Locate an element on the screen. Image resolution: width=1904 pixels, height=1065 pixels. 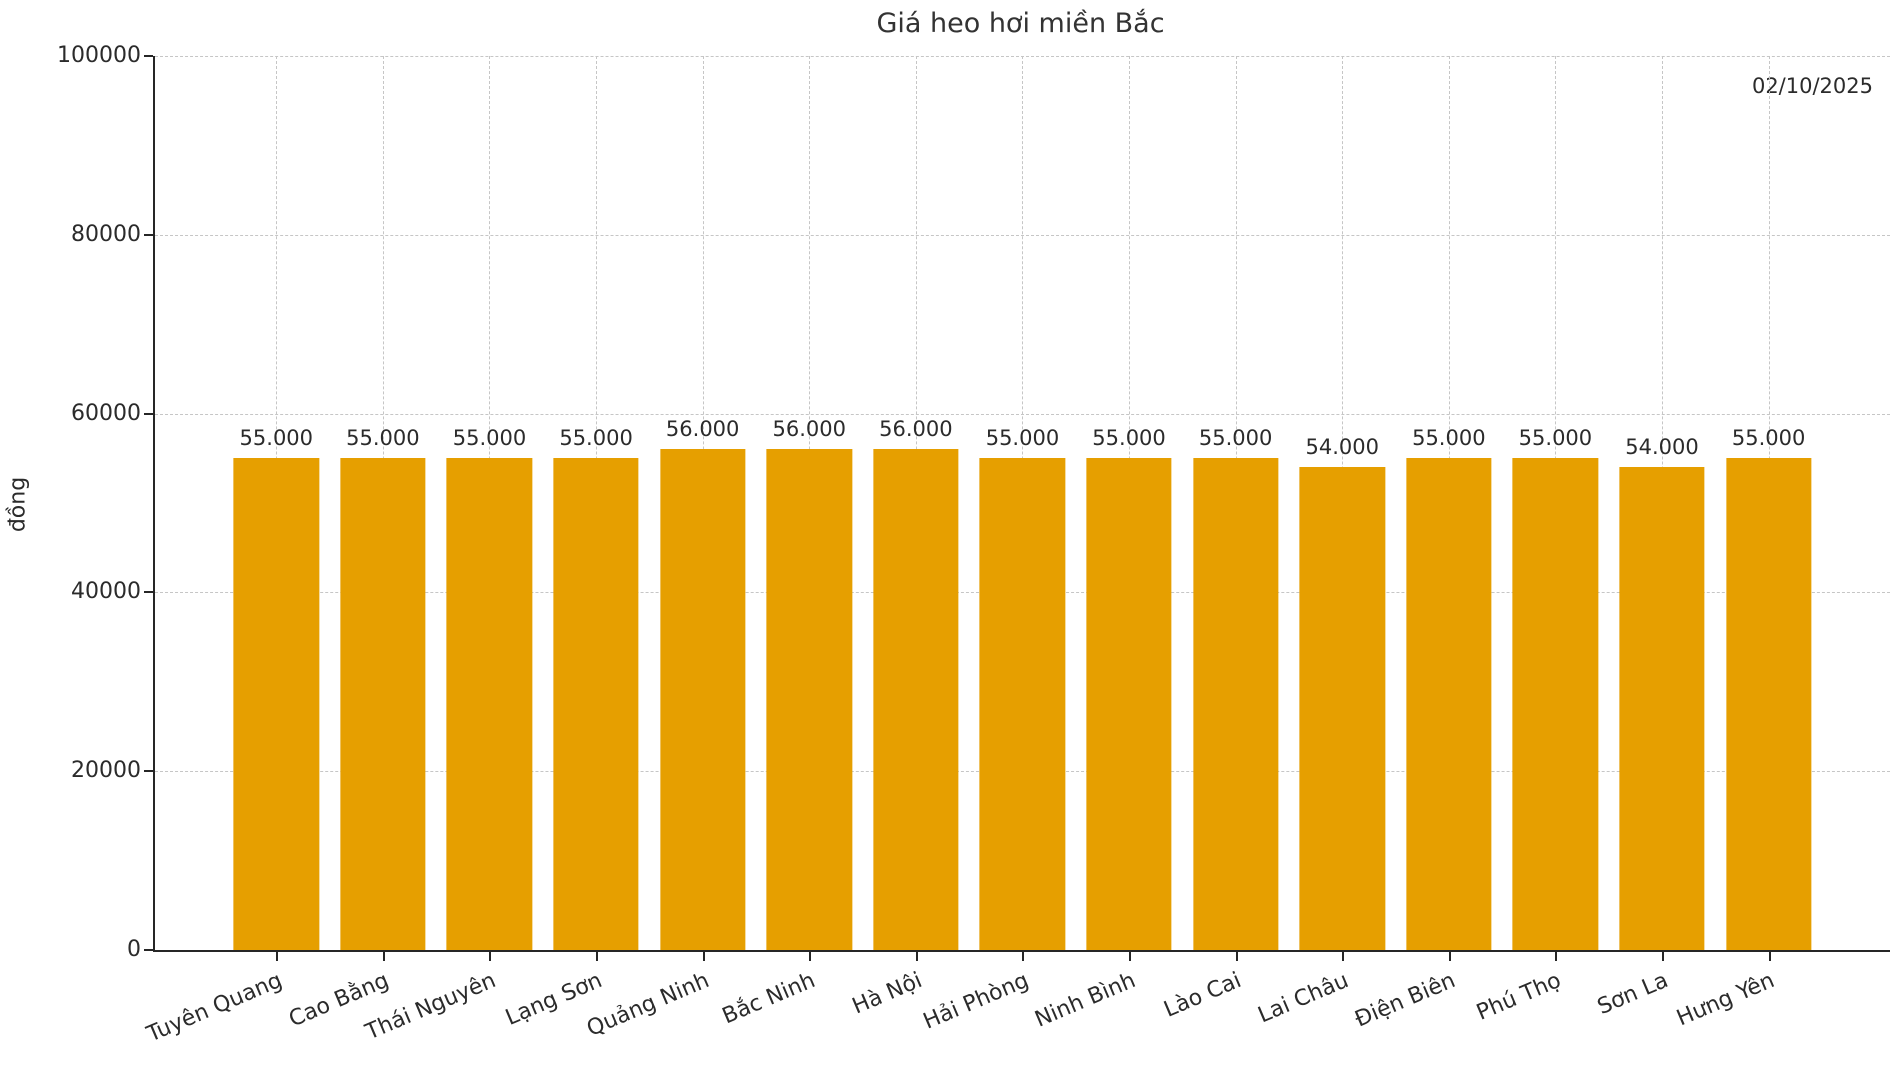
x-tick-label: Lai Châu is located at coordinates (1303, 998).